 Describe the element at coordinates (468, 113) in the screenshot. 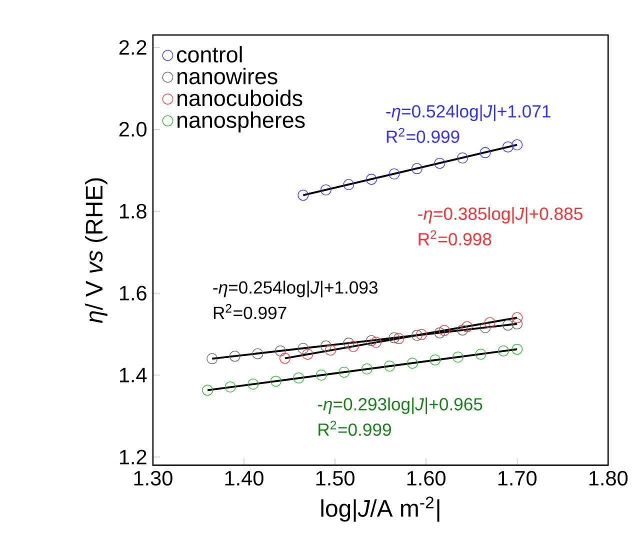

I see `annotation: -η=0.524log|J|+1.071` at that location.